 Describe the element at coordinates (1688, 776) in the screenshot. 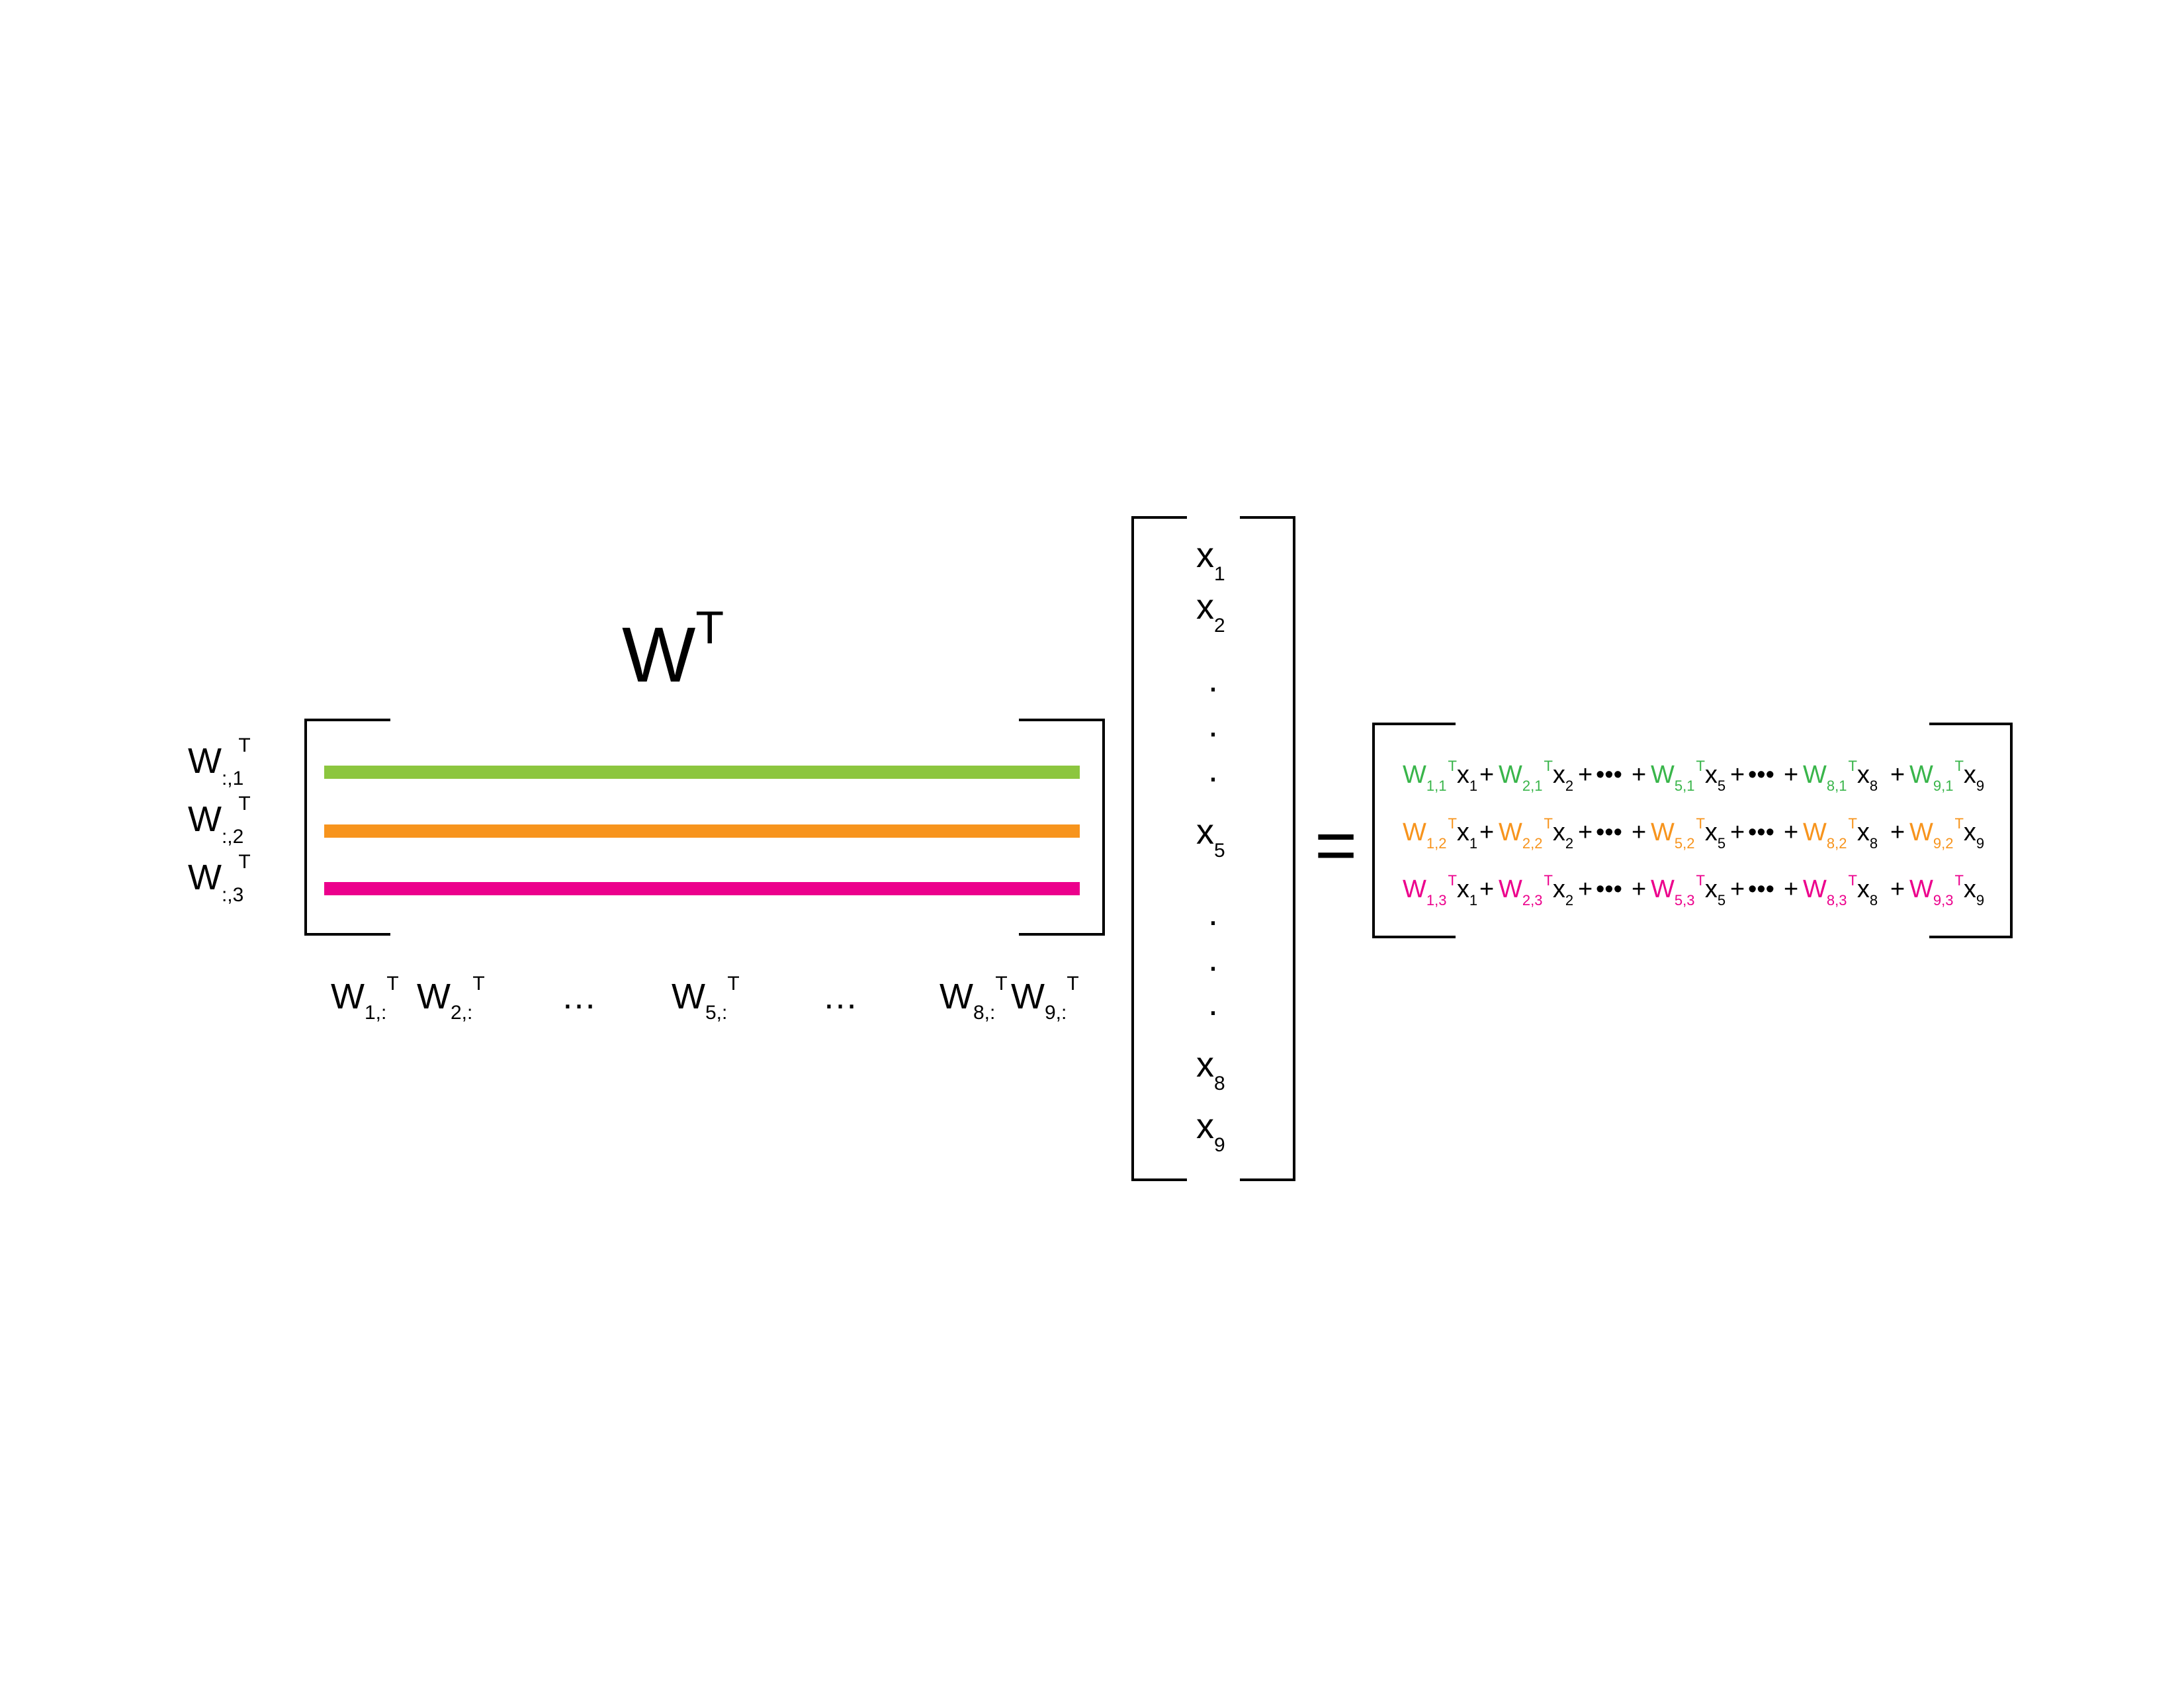

I see `result-term: W5,1Tx5` at that location.